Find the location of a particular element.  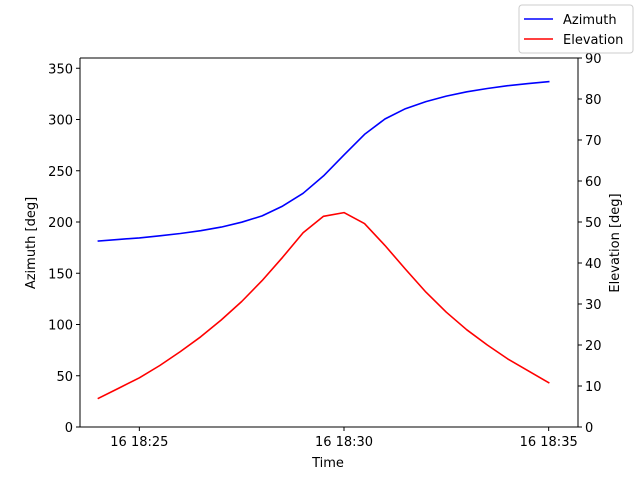

x-tick-label: 16 18:35 is located at coordinates (549, 442).